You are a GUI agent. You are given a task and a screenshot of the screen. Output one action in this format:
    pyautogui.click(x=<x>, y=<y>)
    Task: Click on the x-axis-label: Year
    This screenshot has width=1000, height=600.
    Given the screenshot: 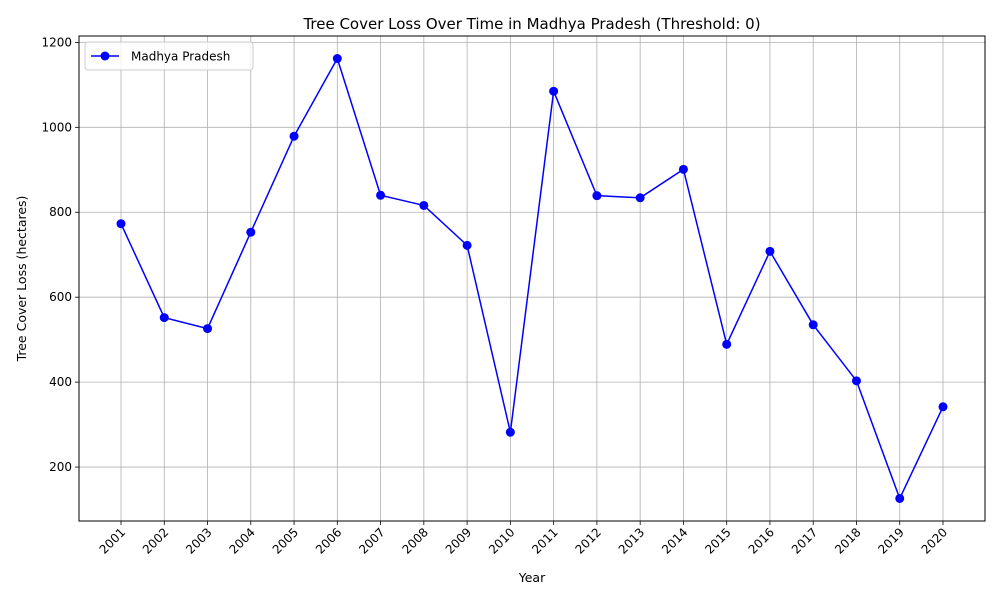 What is the action you would take?
    pyautogui.click(x=532, y=577)
    